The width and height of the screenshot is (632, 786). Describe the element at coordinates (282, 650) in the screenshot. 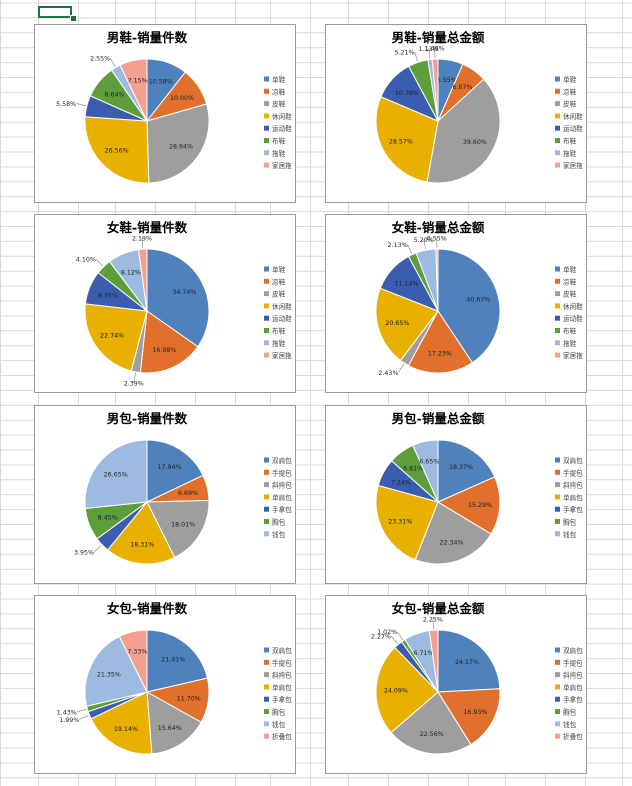

I see `legend-entry: 双肩包` at that location.